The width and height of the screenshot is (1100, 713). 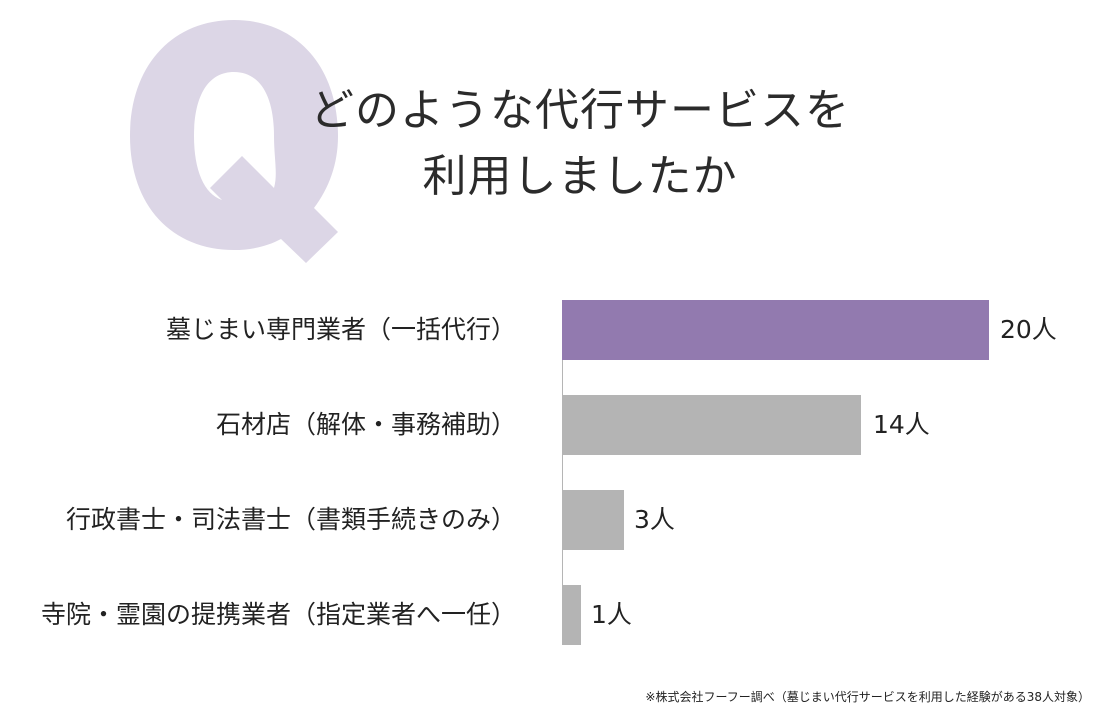 What do you see at coordinates (365, 424) in the screenshot?
I see `category-label: 石材店（解体・事務補助）` at bounding box center [365, 424].